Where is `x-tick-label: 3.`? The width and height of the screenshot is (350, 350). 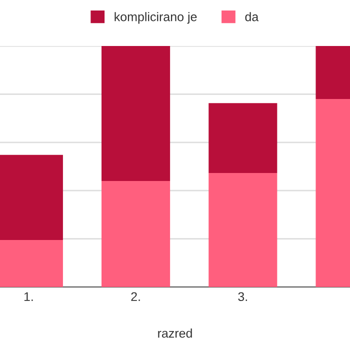
x-tick-label: 3. is located at coordinates (242, 297).